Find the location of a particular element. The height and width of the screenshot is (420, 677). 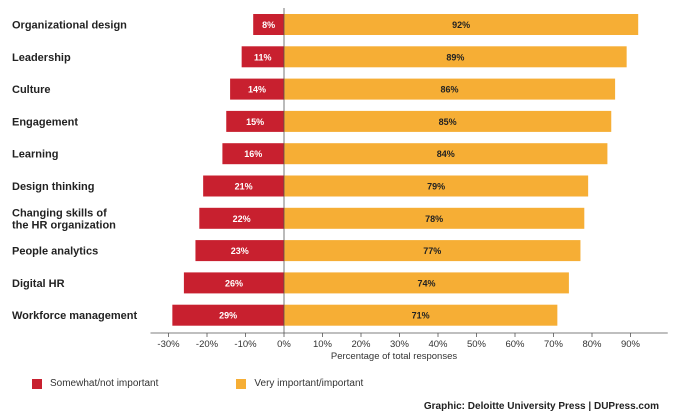

x-tick-label: 20% is located at coordinates (361, 344).